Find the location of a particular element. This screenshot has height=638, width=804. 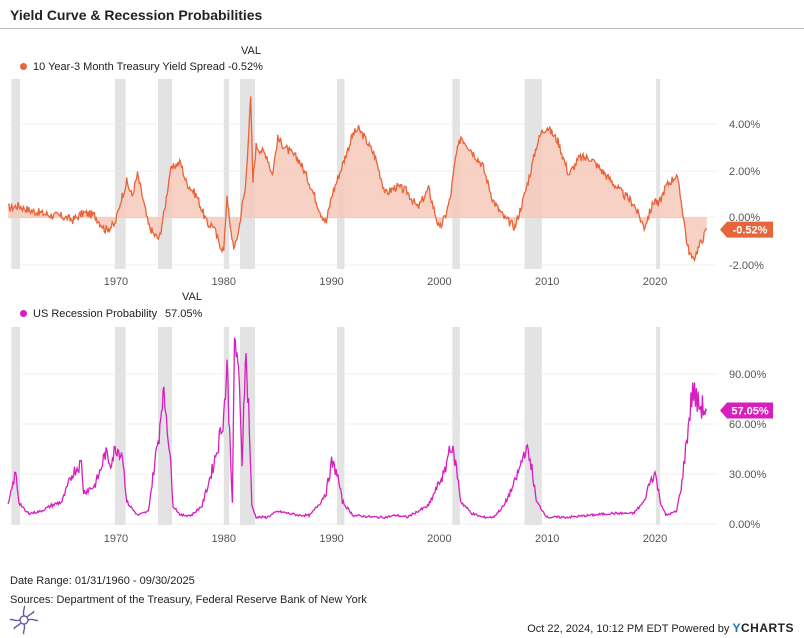

y-tick-label-1-1: 60.00% is located at coordinates (748, 425).